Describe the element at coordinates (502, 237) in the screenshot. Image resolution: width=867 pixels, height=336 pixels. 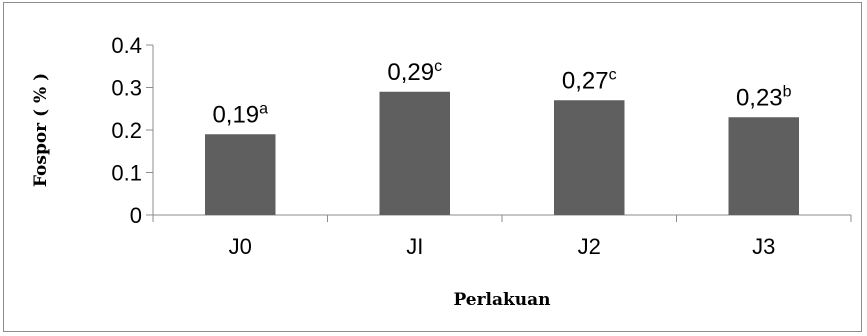
I see `x-axis-ticks: J0 JI J2 J3` at that location.